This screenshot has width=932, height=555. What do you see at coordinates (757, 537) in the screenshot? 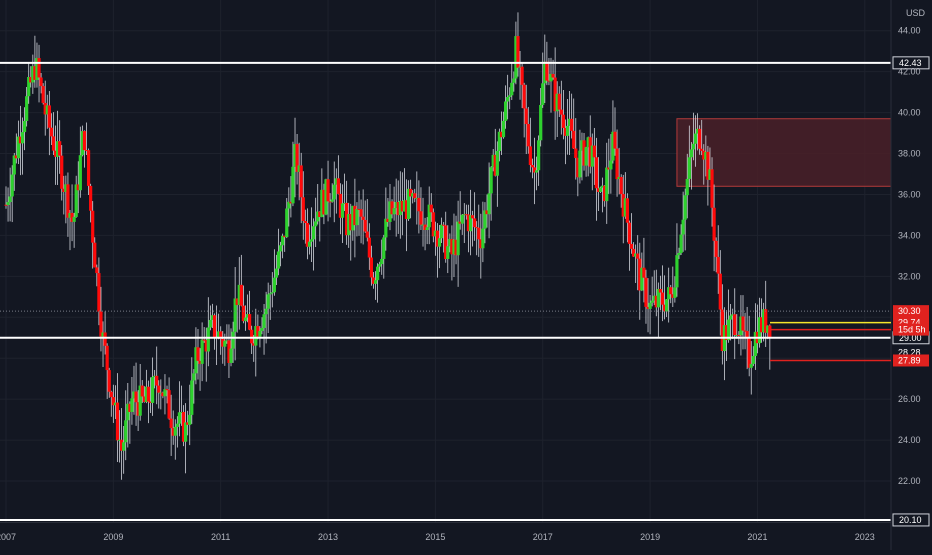
I see `x-tick-label: 2021` at bounding box center [757, 537].